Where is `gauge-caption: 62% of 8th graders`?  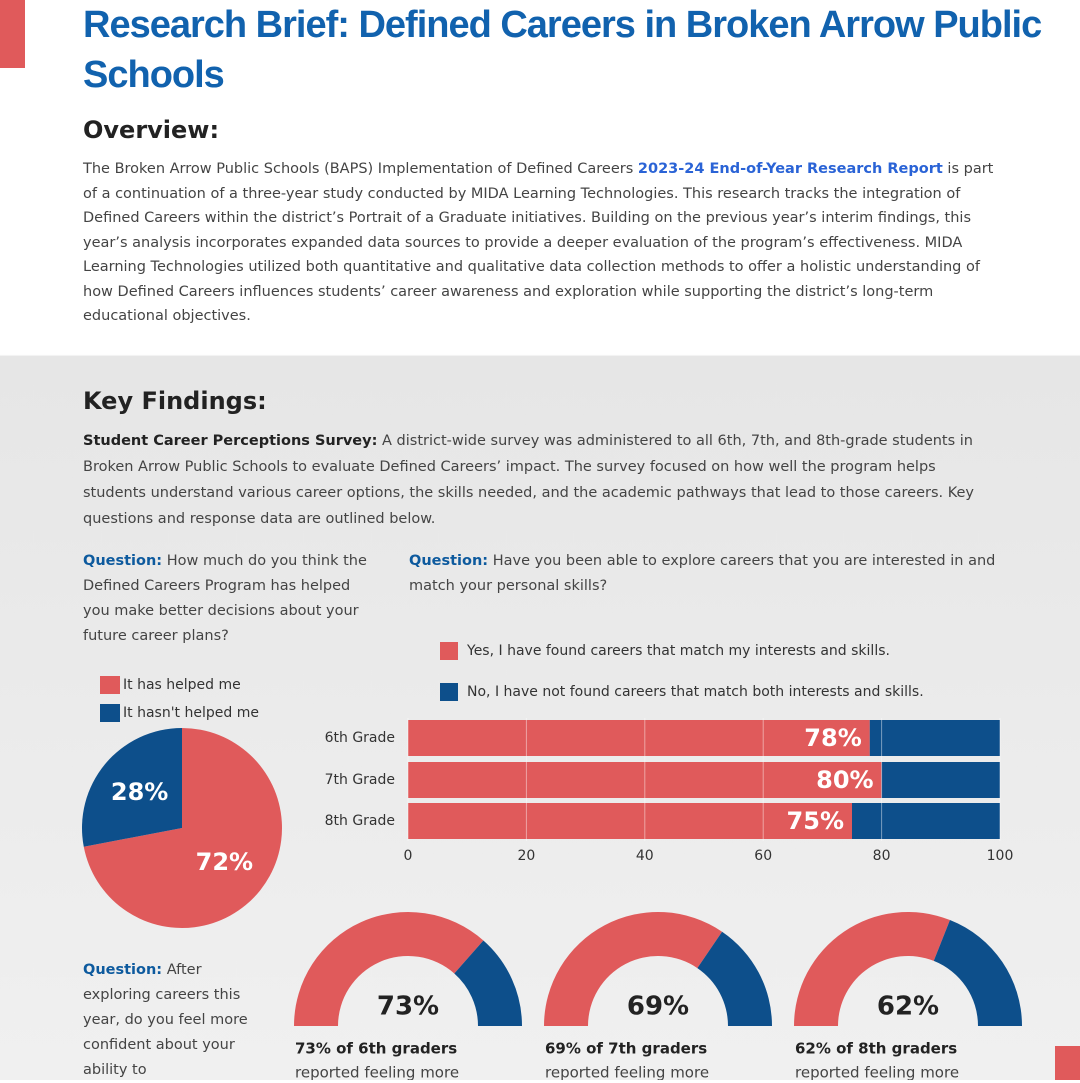 gauge-caption: 62% of 8th graders is located at coordinates (876, 1049).